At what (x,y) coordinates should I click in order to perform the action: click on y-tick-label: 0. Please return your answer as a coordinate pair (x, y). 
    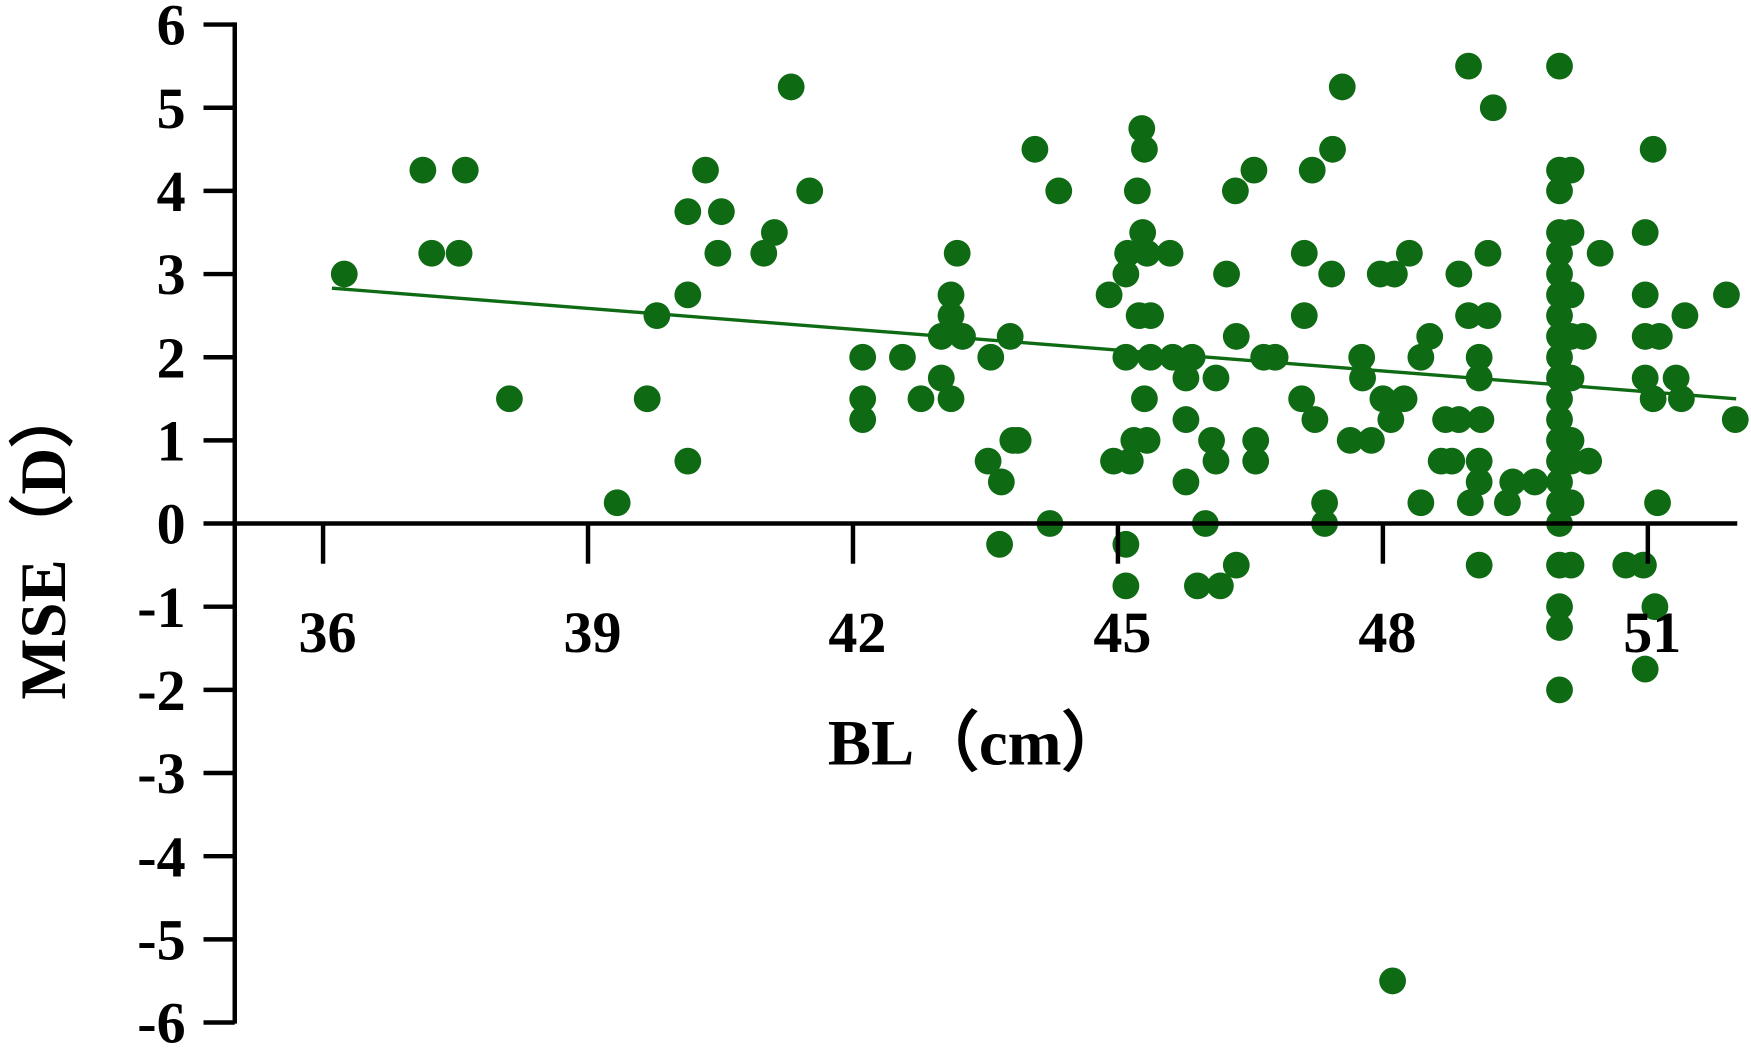
    Looking at the image, I should click on (171, 524).